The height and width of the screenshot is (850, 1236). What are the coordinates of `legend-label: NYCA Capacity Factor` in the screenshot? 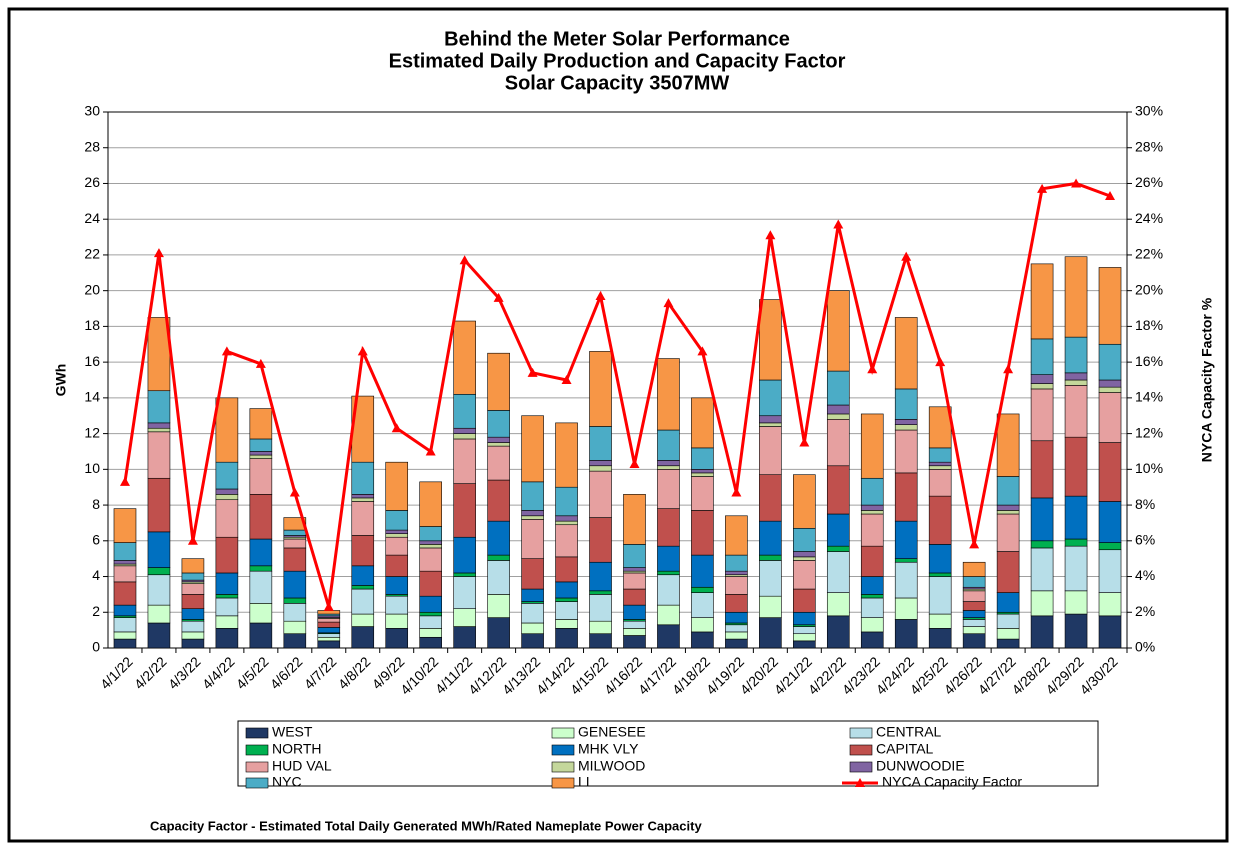 It's located at (952, 782).